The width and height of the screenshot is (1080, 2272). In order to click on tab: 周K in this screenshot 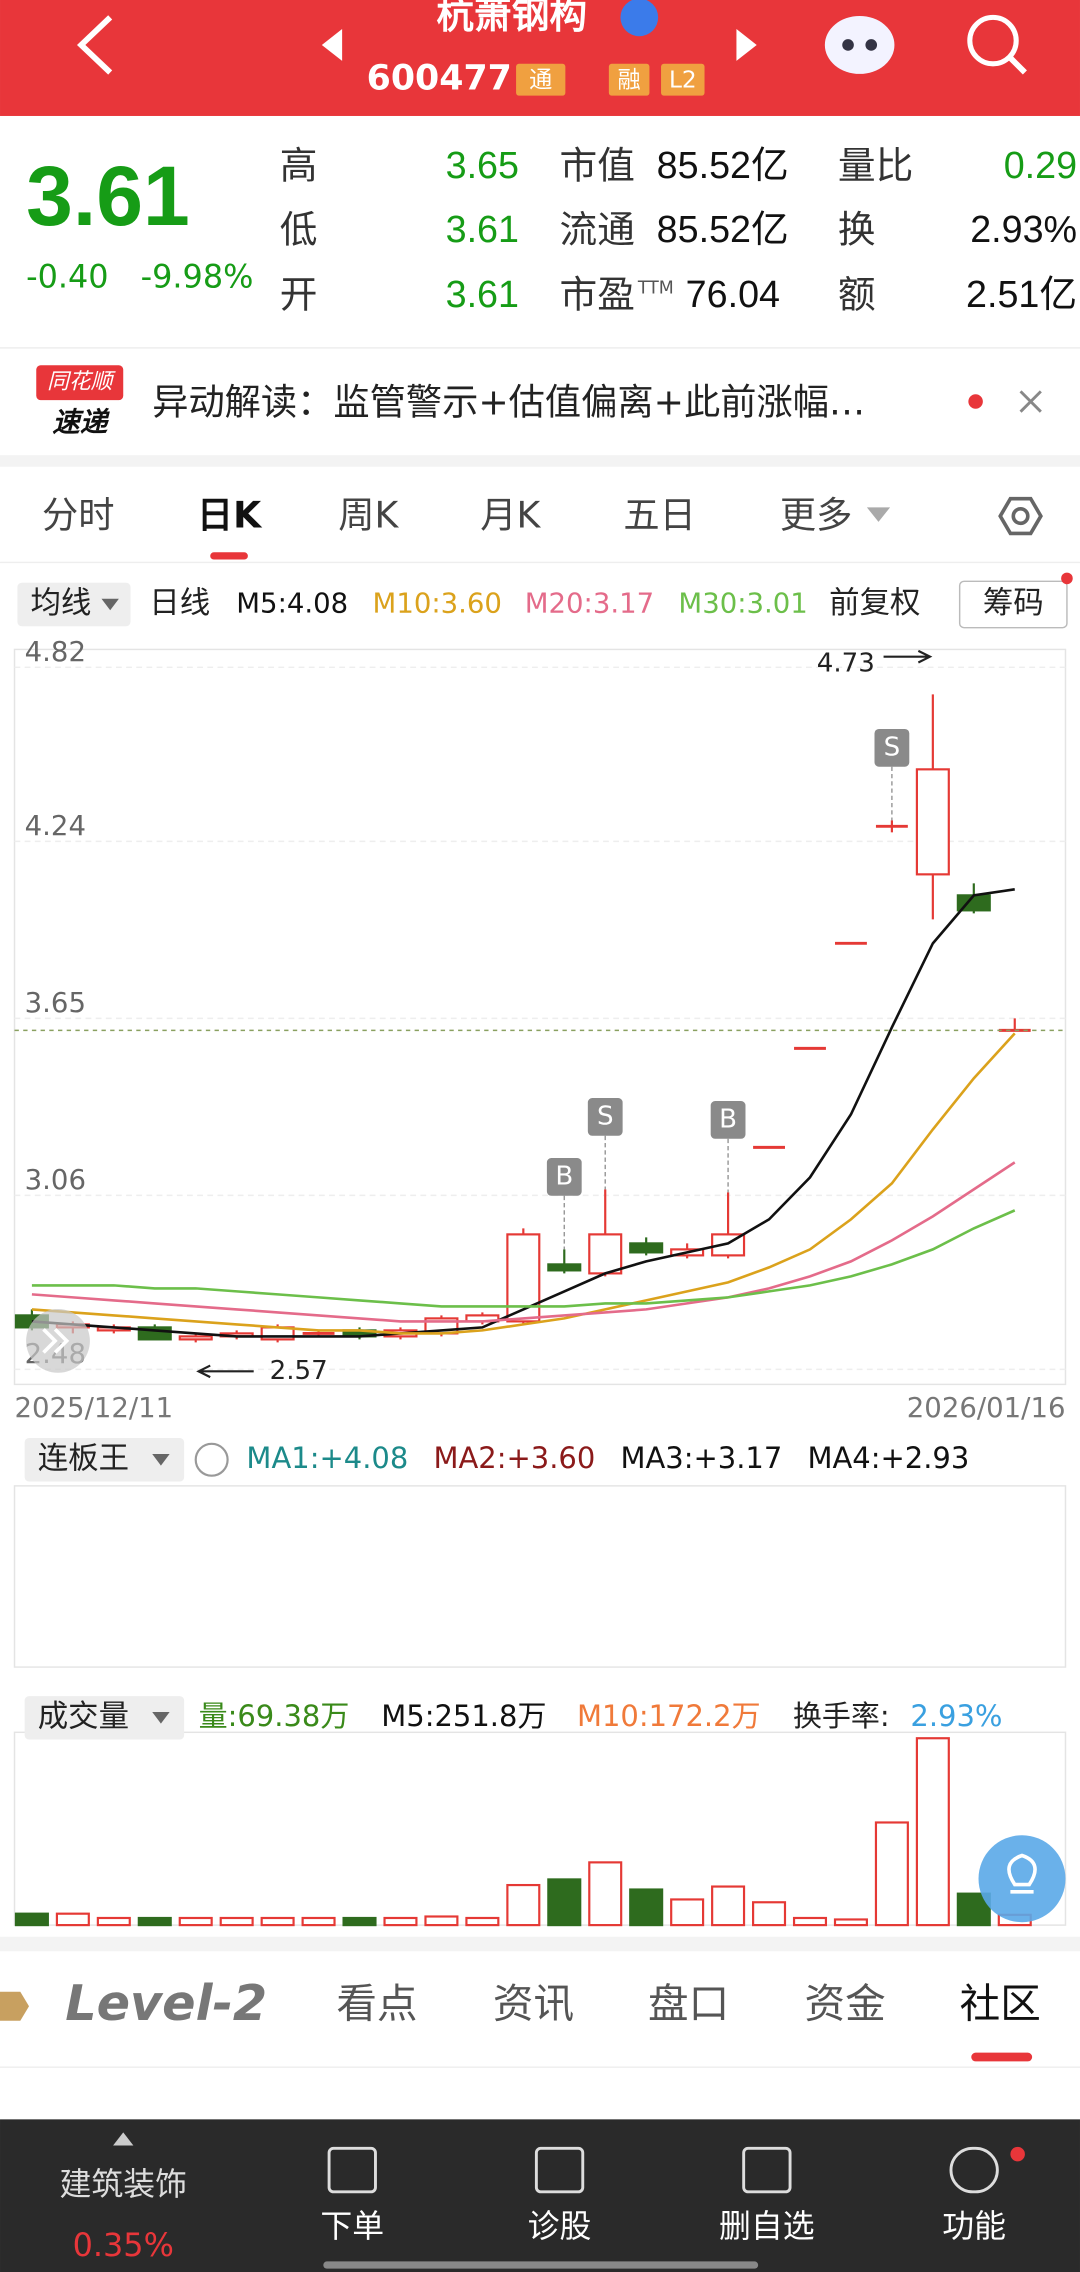, I will do `click(368, 515)`.